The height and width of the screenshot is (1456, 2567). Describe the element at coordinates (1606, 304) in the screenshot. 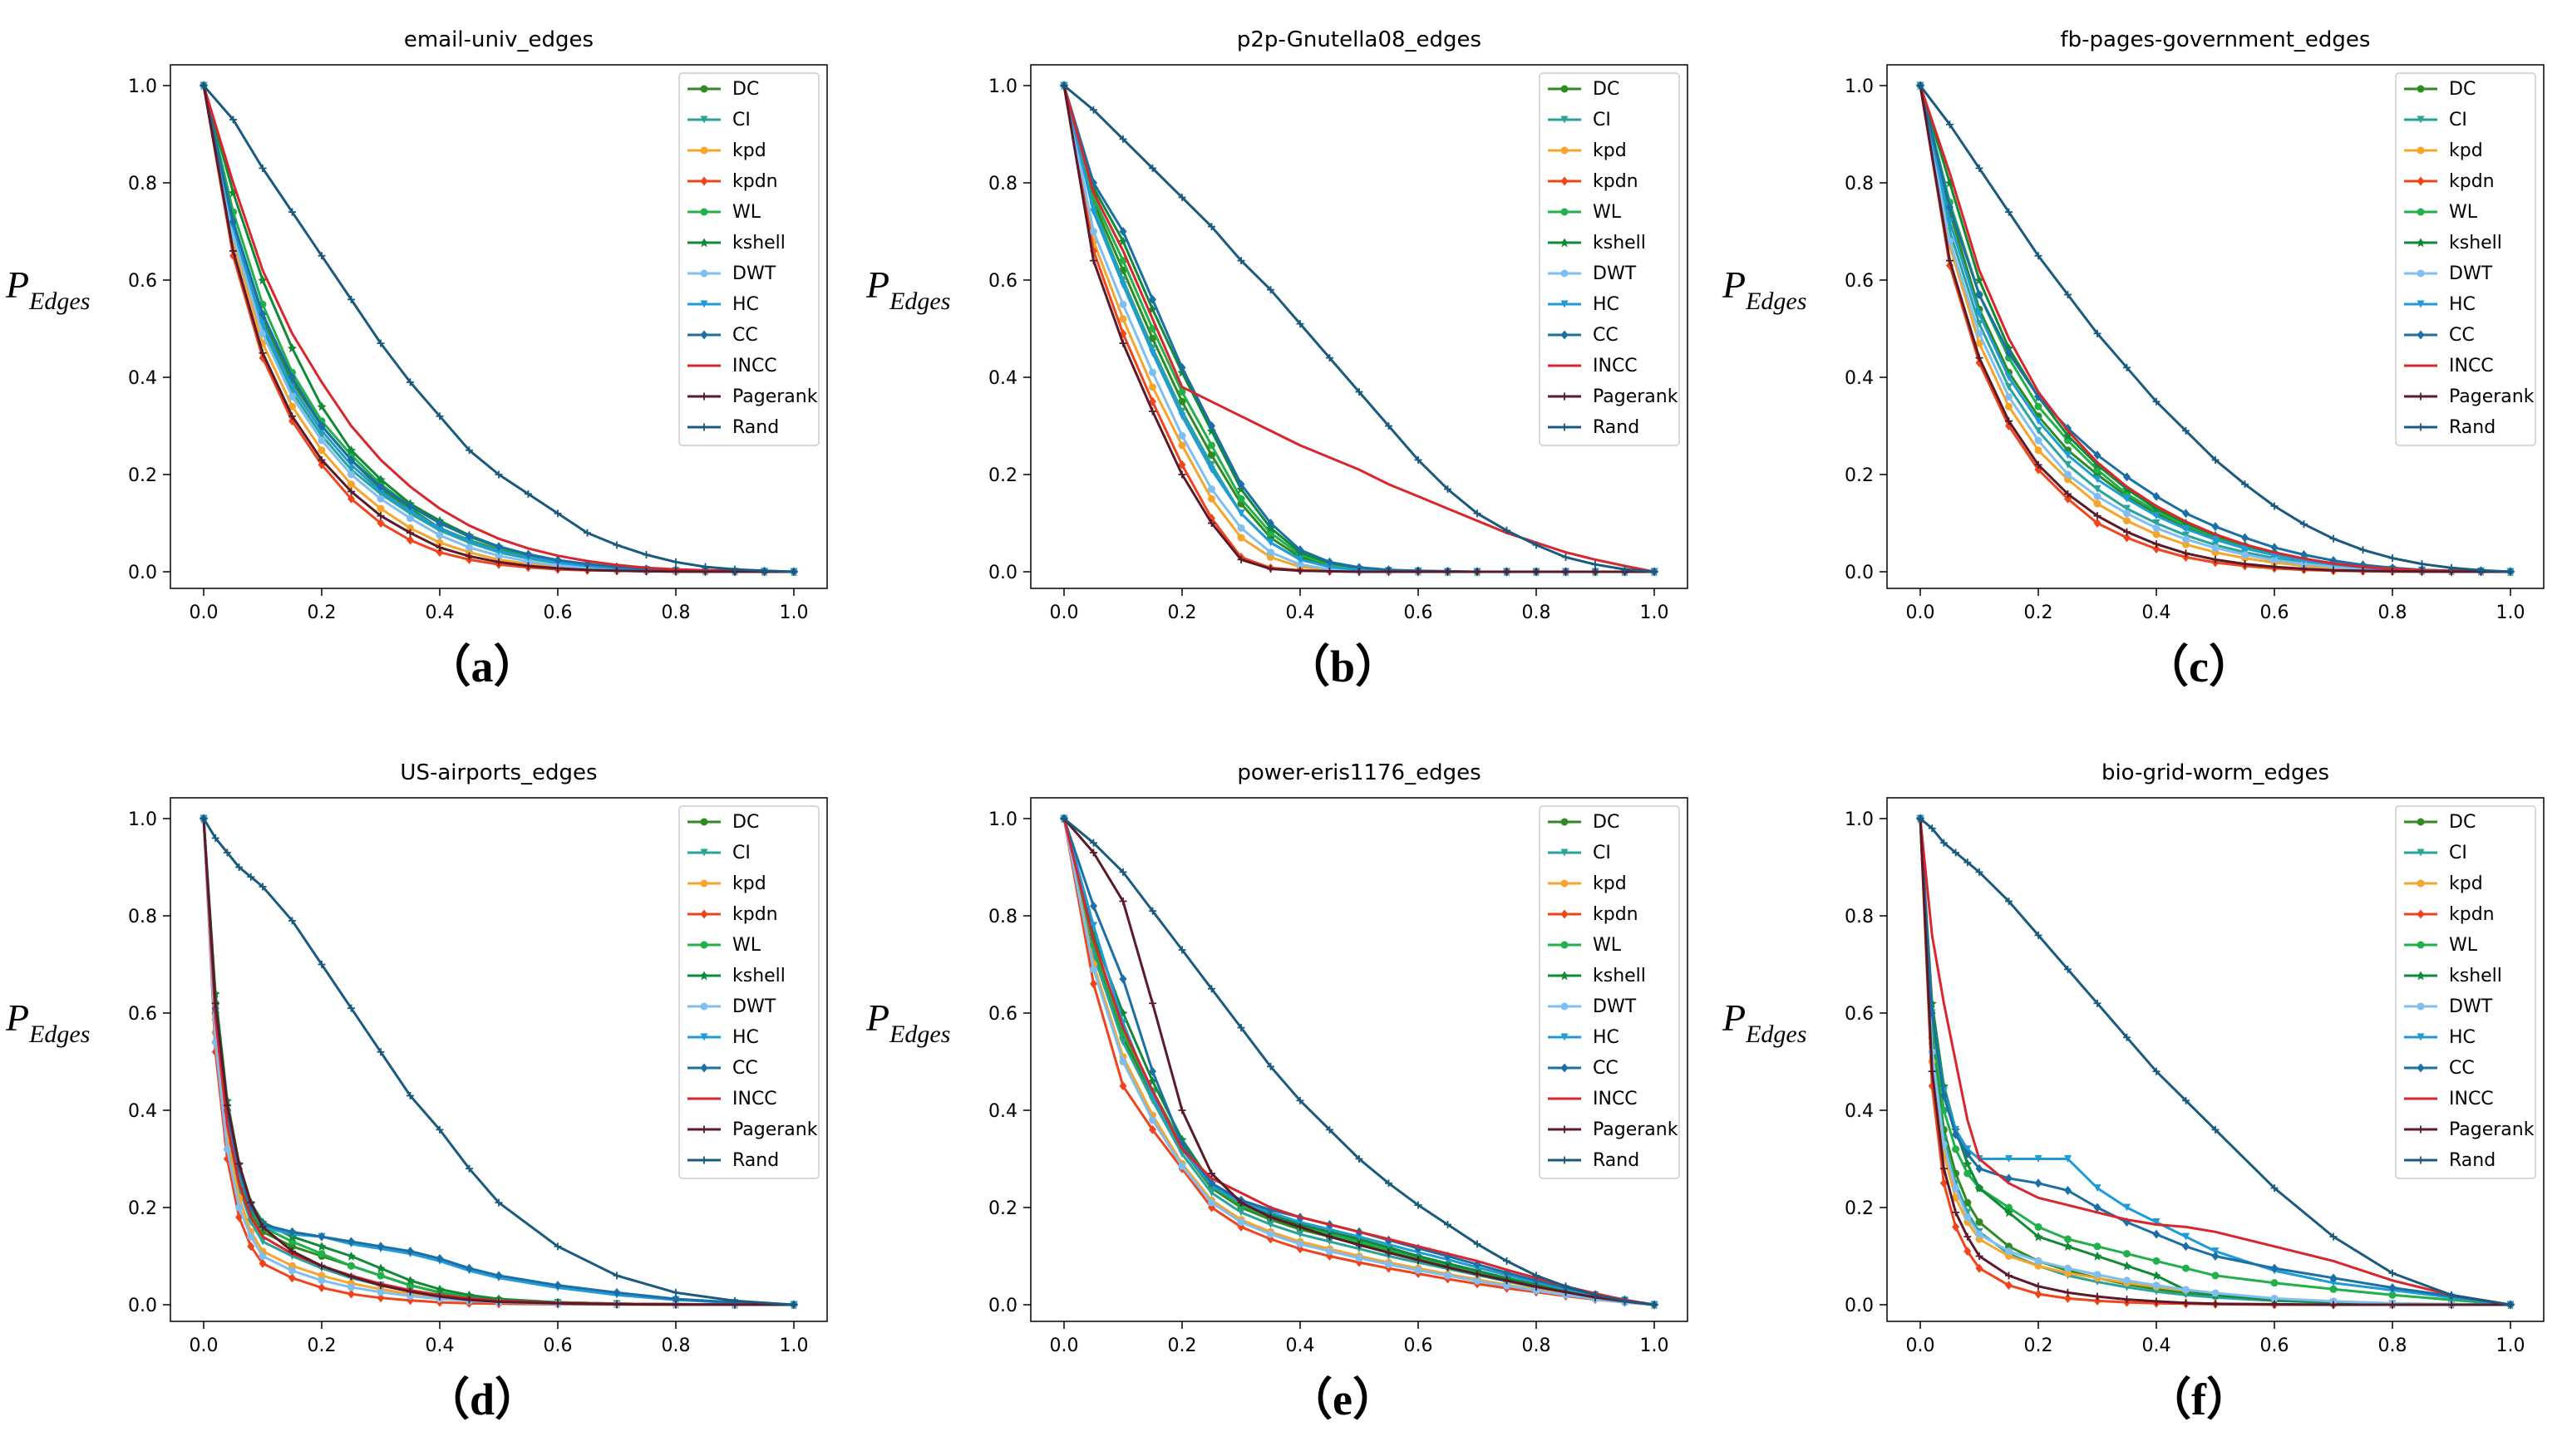

I see `legend-label: HC` at that location.